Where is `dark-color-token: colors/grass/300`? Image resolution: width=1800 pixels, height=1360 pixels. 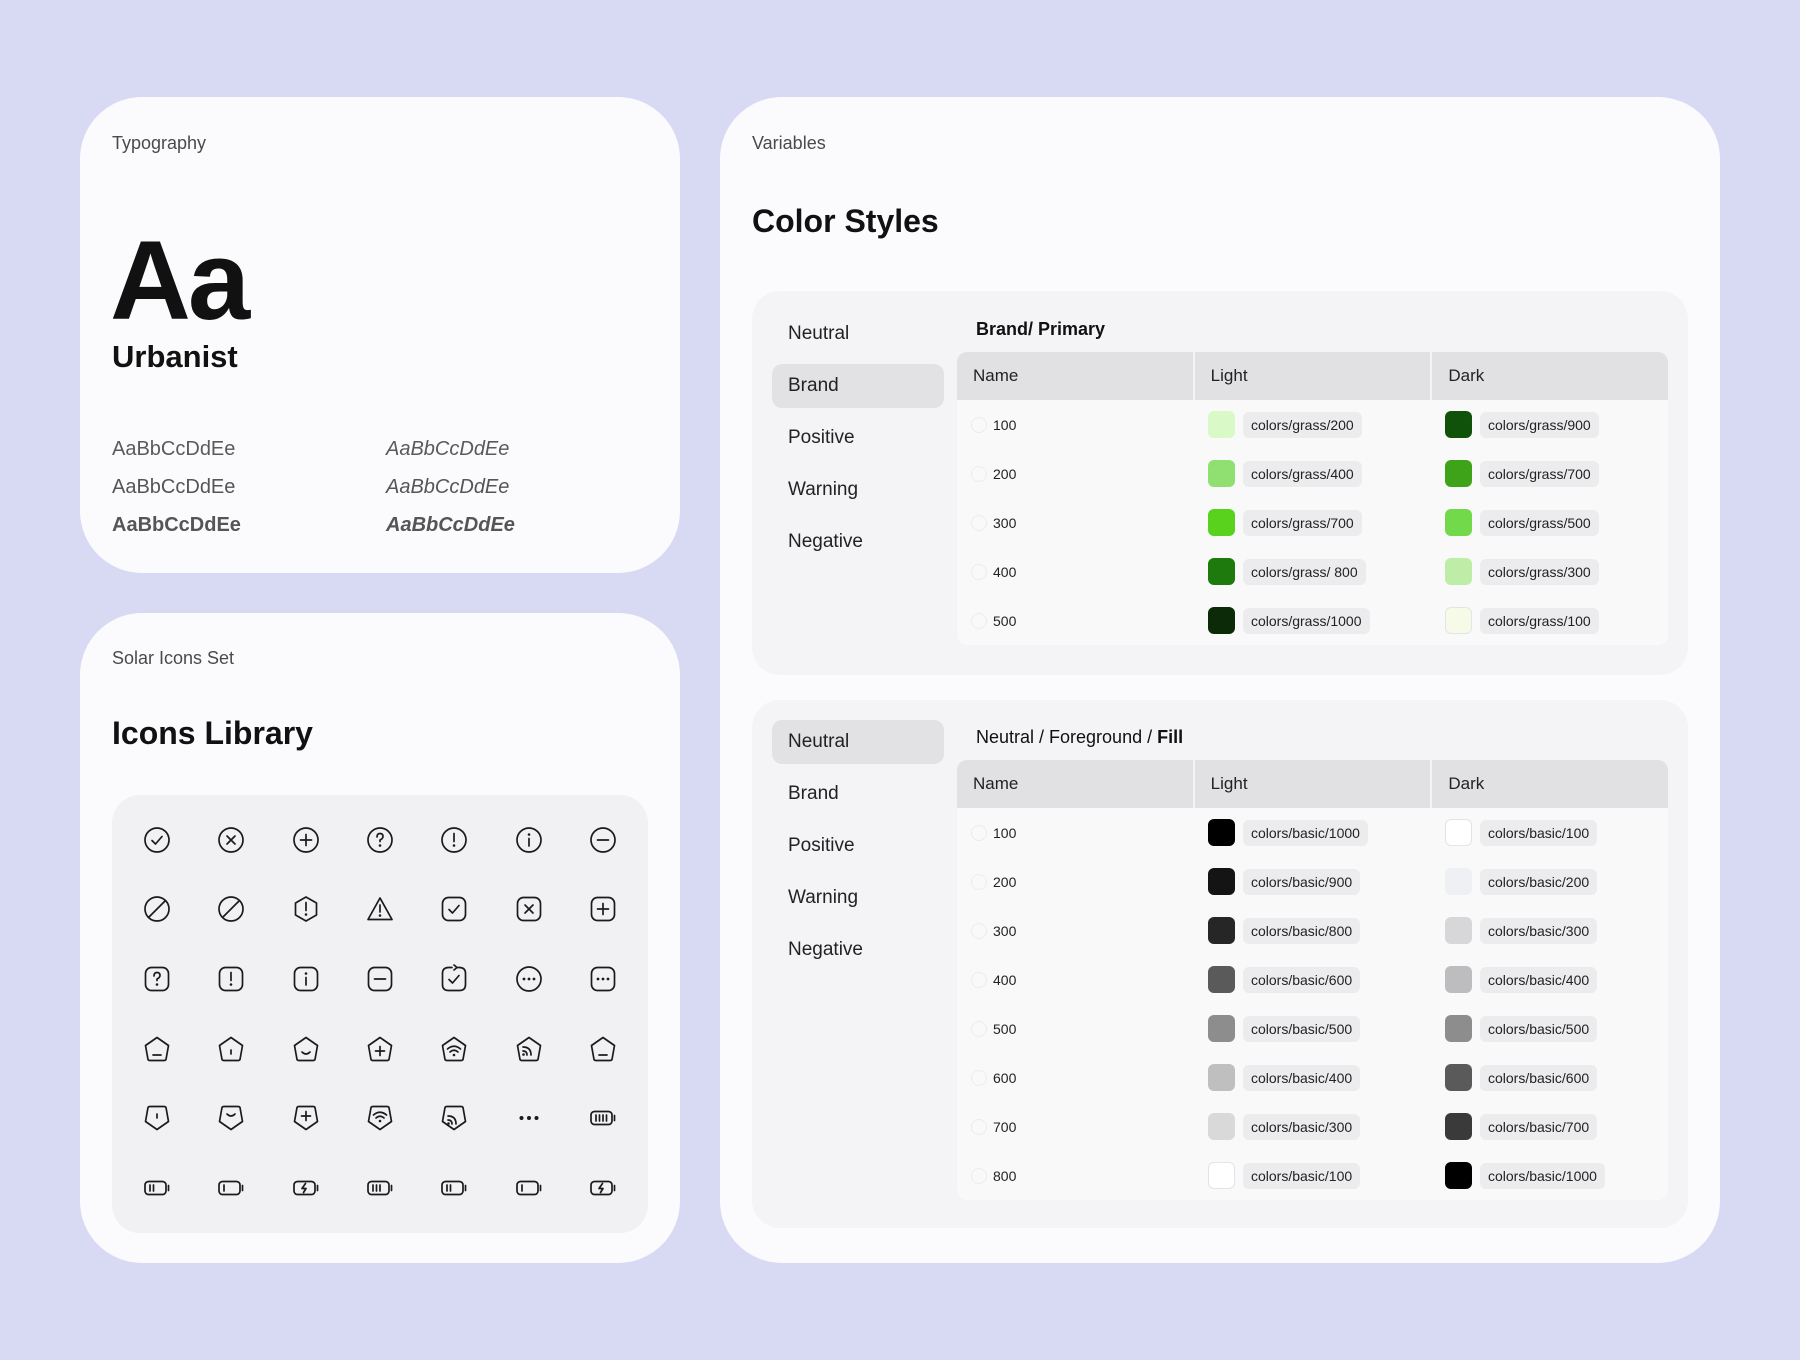 dark-color-token: colors/grass/300 is located at coordinates (1539, 571).